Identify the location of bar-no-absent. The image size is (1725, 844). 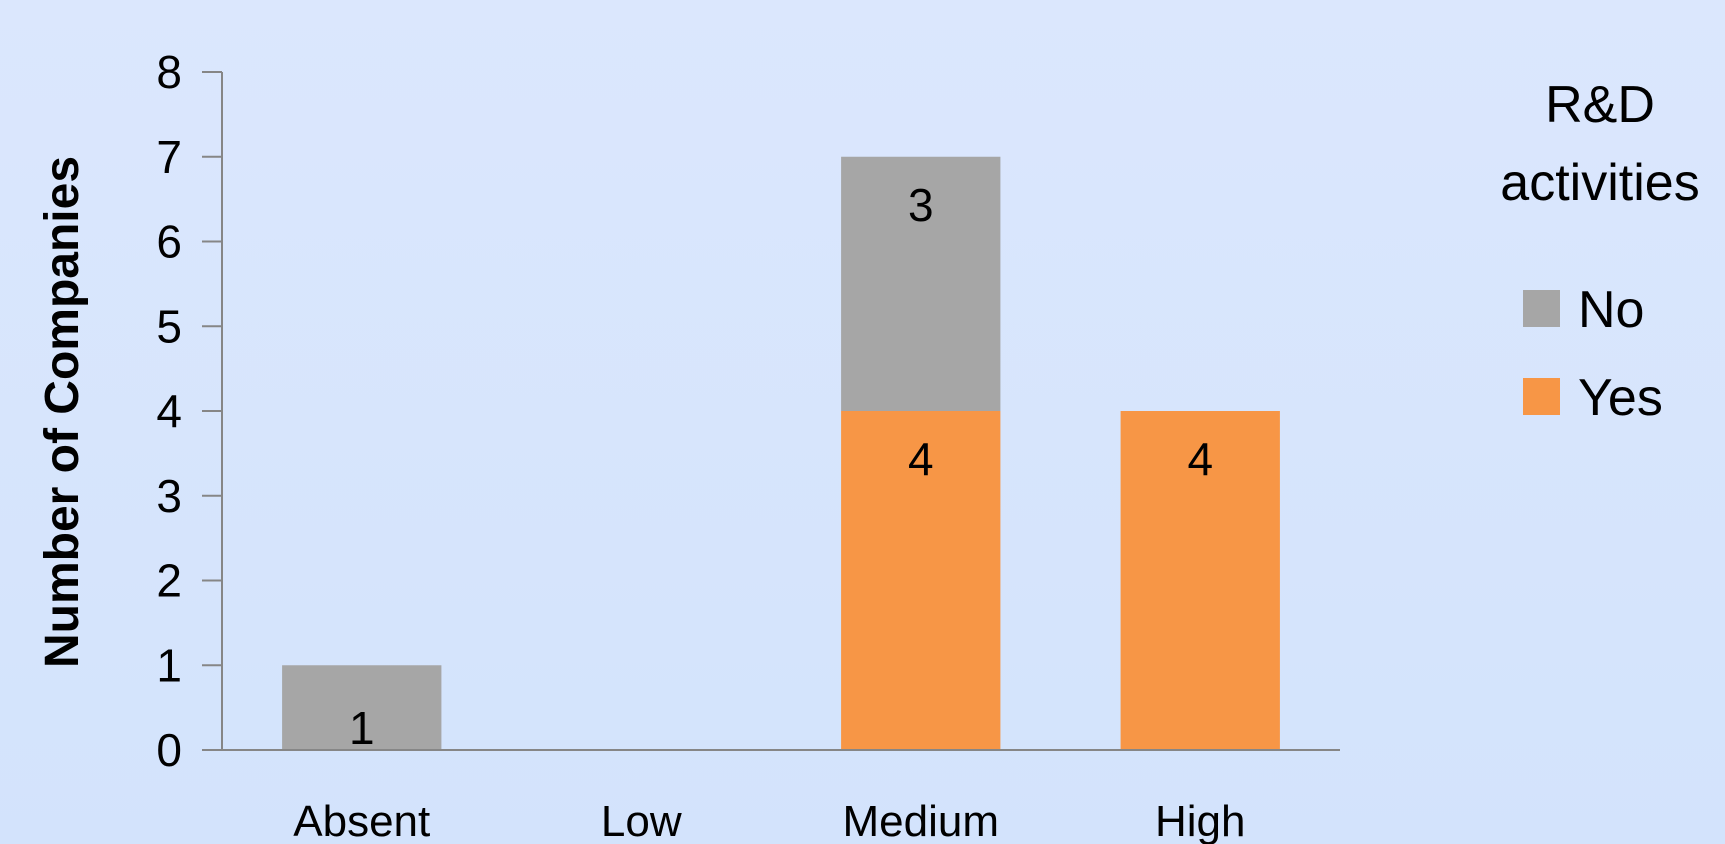
(362, 707).